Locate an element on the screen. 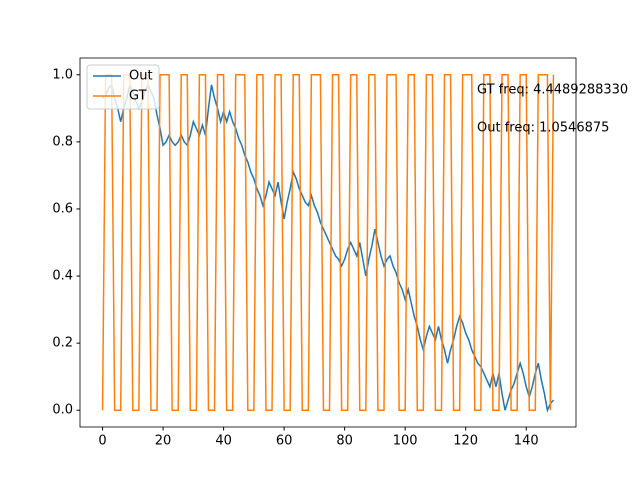 The height and width of the screenshot is (480, 640). annotation: GT freq: 4.4489288330 is located at coordinates (552, 90).